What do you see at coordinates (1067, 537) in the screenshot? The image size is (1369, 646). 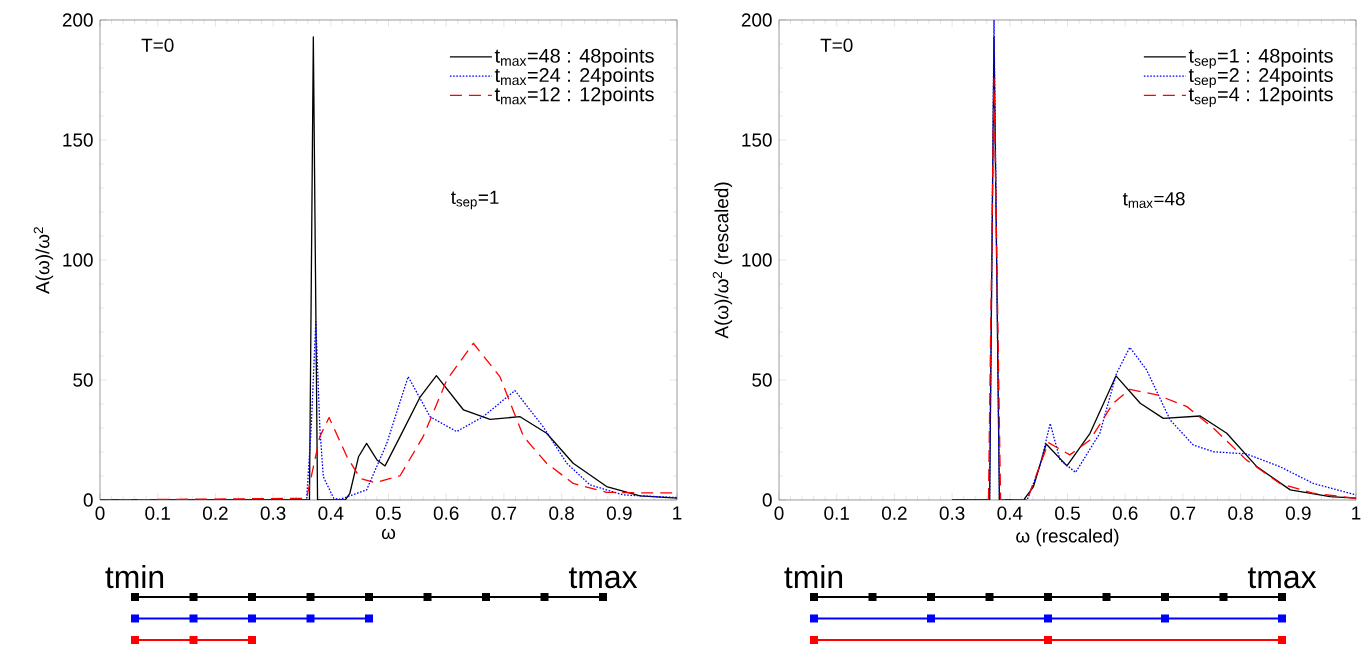 I see `x-axis-title: ω (rescaled)` at bounding box center [1067, 537].